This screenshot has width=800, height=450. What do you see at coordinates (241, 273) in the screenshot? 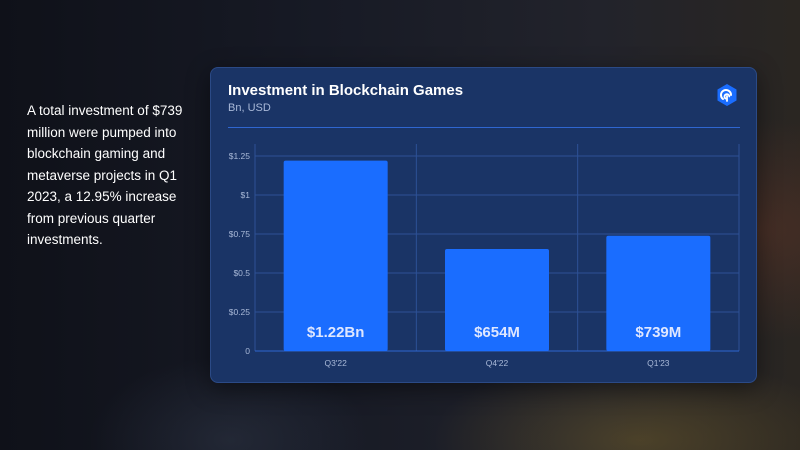
I see `y-tick-label: $0.5` at bounding box center [241, 273].